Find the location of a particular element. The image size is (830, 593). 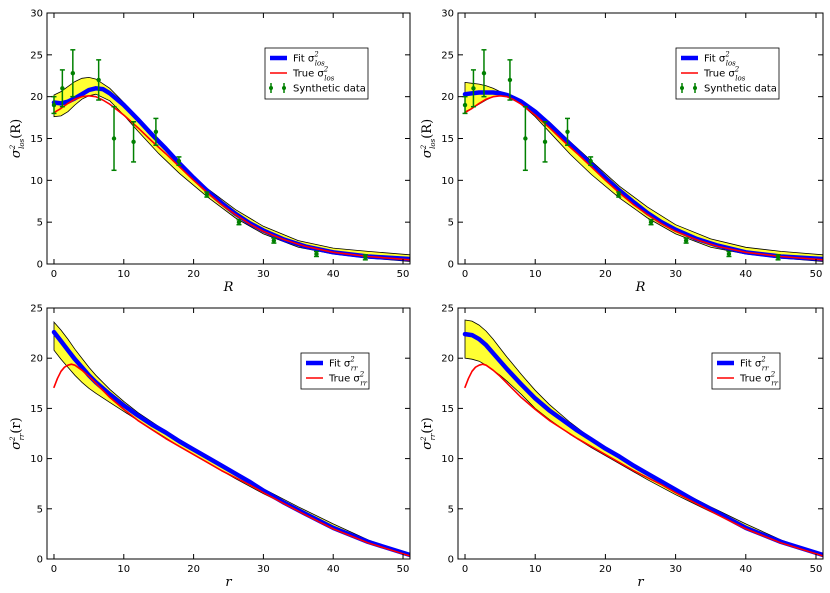

legend: Fit σ2los​True σ2los​Synthetic data is located at coordinates (316, 73).